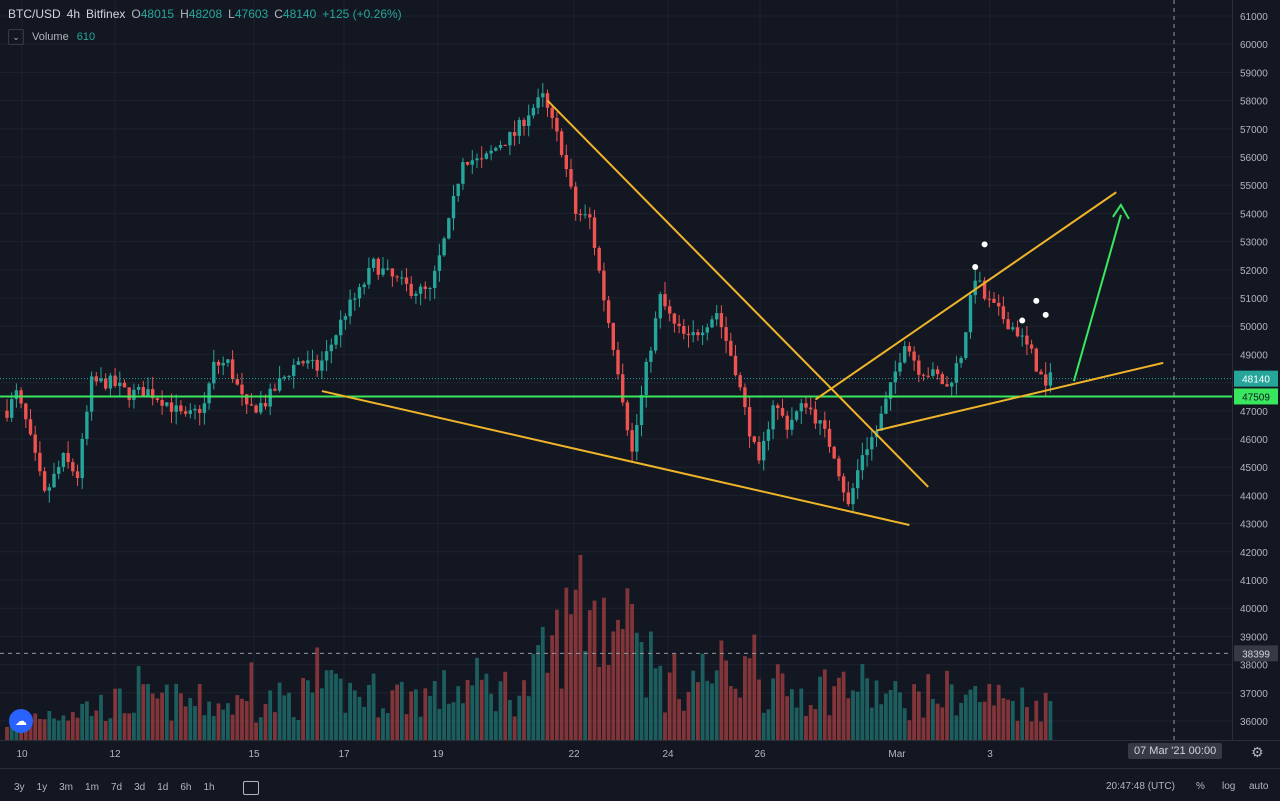 Image resolution: width=1280 pixels, height=801 pixels. I want to click on range-button-3d: 3d, so click(140, 787).